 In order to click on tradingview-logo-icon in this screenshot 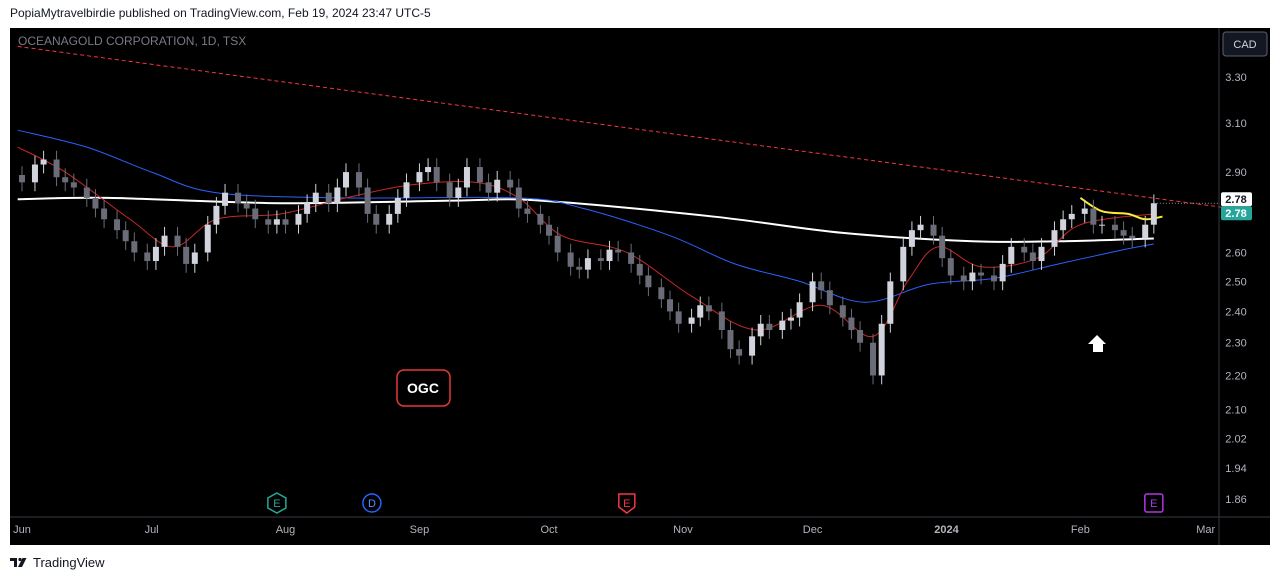, I will do `click(18, 562)`.